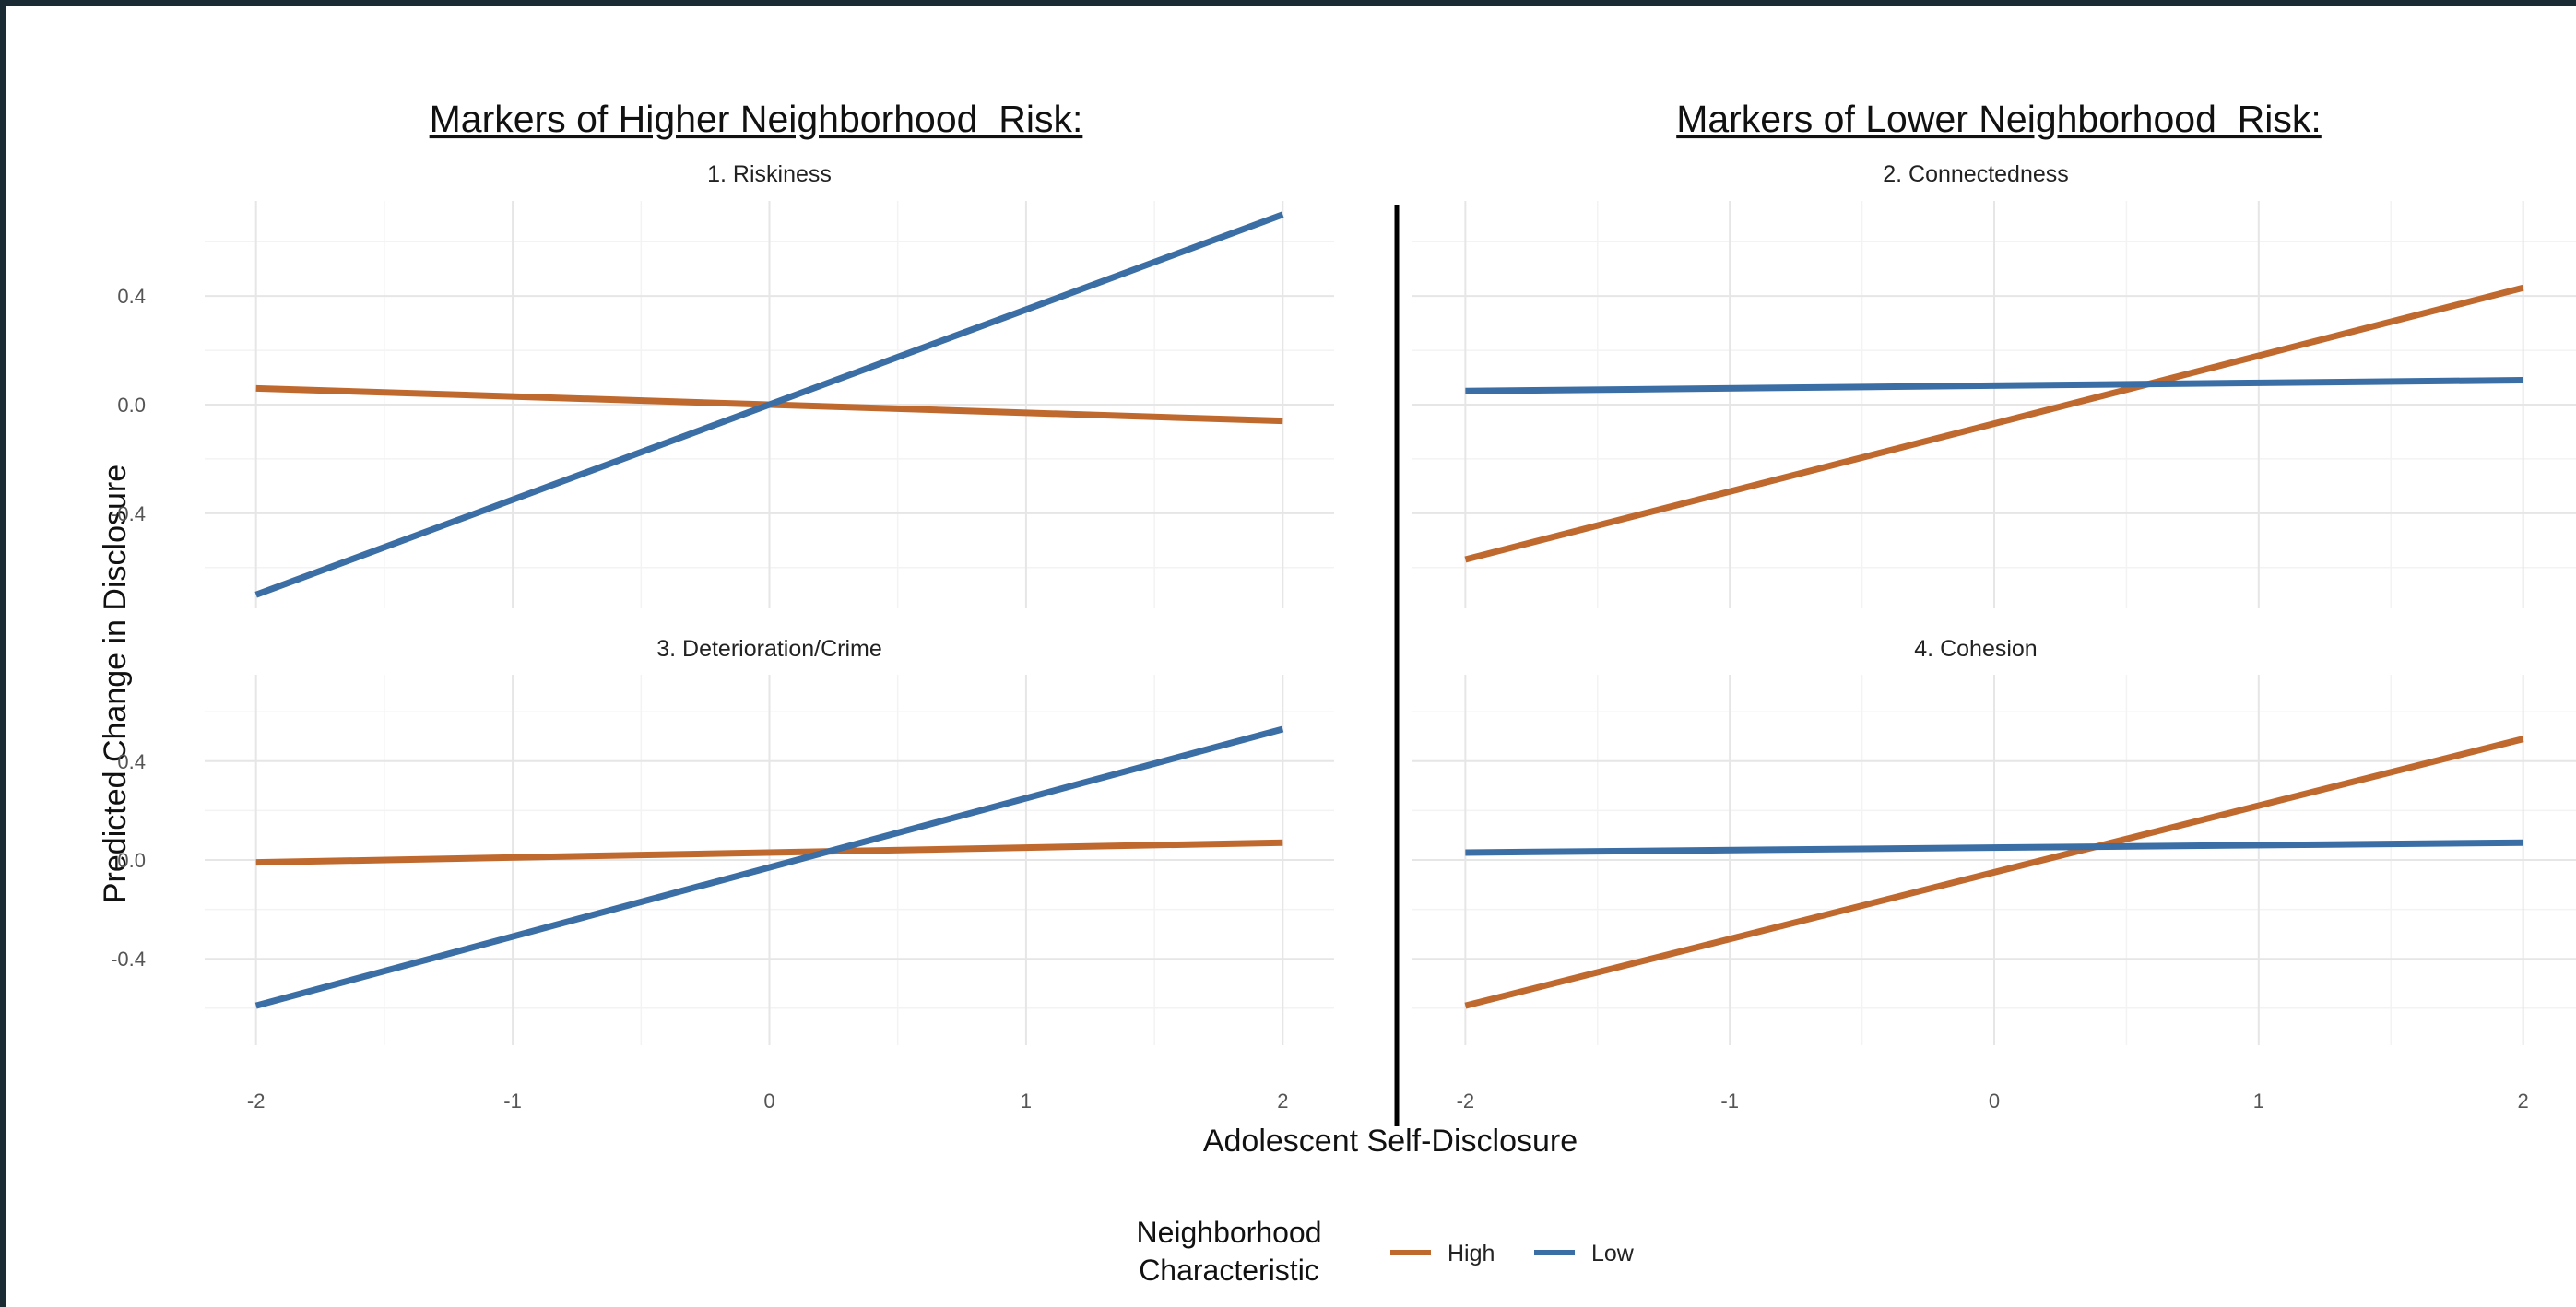 This screenshot has width=2576, height=1307. Describe the element at coordinates (1999, 119) in the screenshot. I see `right-group-title: Markers of Lower Neighborhood Risk:` at that location.